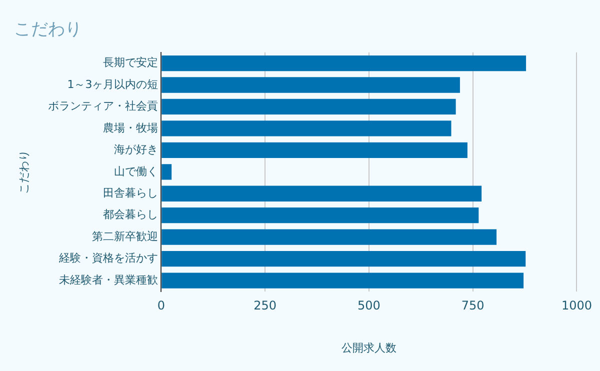 This screenshot has height=371, width=600. What do you see at coordinates (130, 193) in the screenshot?
I see `y-tick-label: 田舎暮らし` at bounding box center [130, 193].